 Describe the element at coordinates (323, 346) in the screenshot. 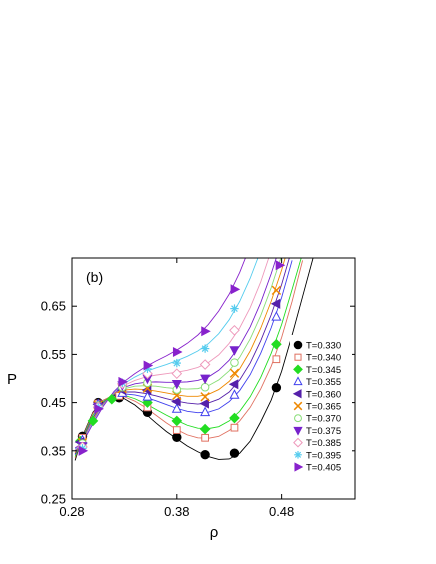

I see `legend-label: T=0.330` at that location.